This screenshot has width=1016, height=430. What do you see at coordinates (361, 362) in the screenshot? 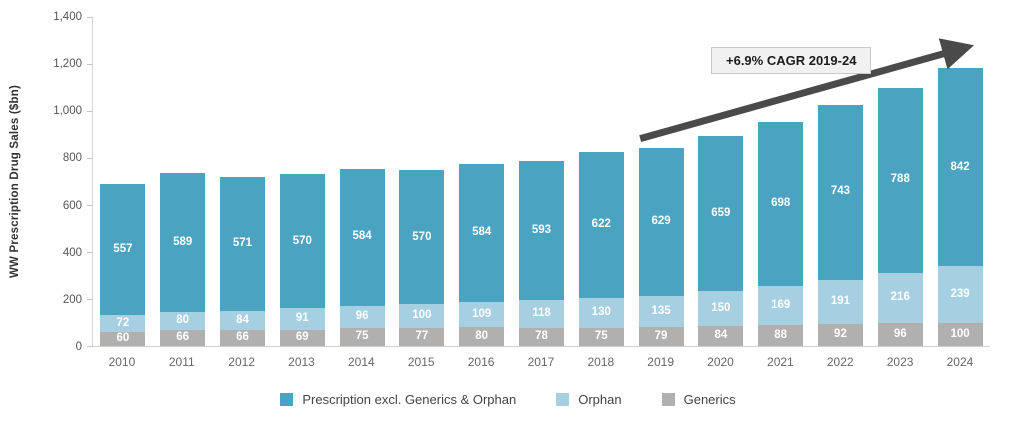
I see `x-axis-label: 2014` at bounding box center [361, 362].